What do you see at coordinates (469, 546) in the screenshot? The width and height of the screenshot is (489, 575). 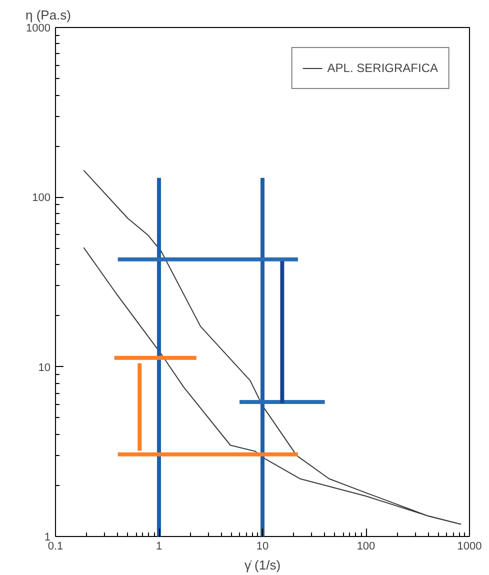 I see `x-tick-label: 1000` at bounding box center [469, 546].